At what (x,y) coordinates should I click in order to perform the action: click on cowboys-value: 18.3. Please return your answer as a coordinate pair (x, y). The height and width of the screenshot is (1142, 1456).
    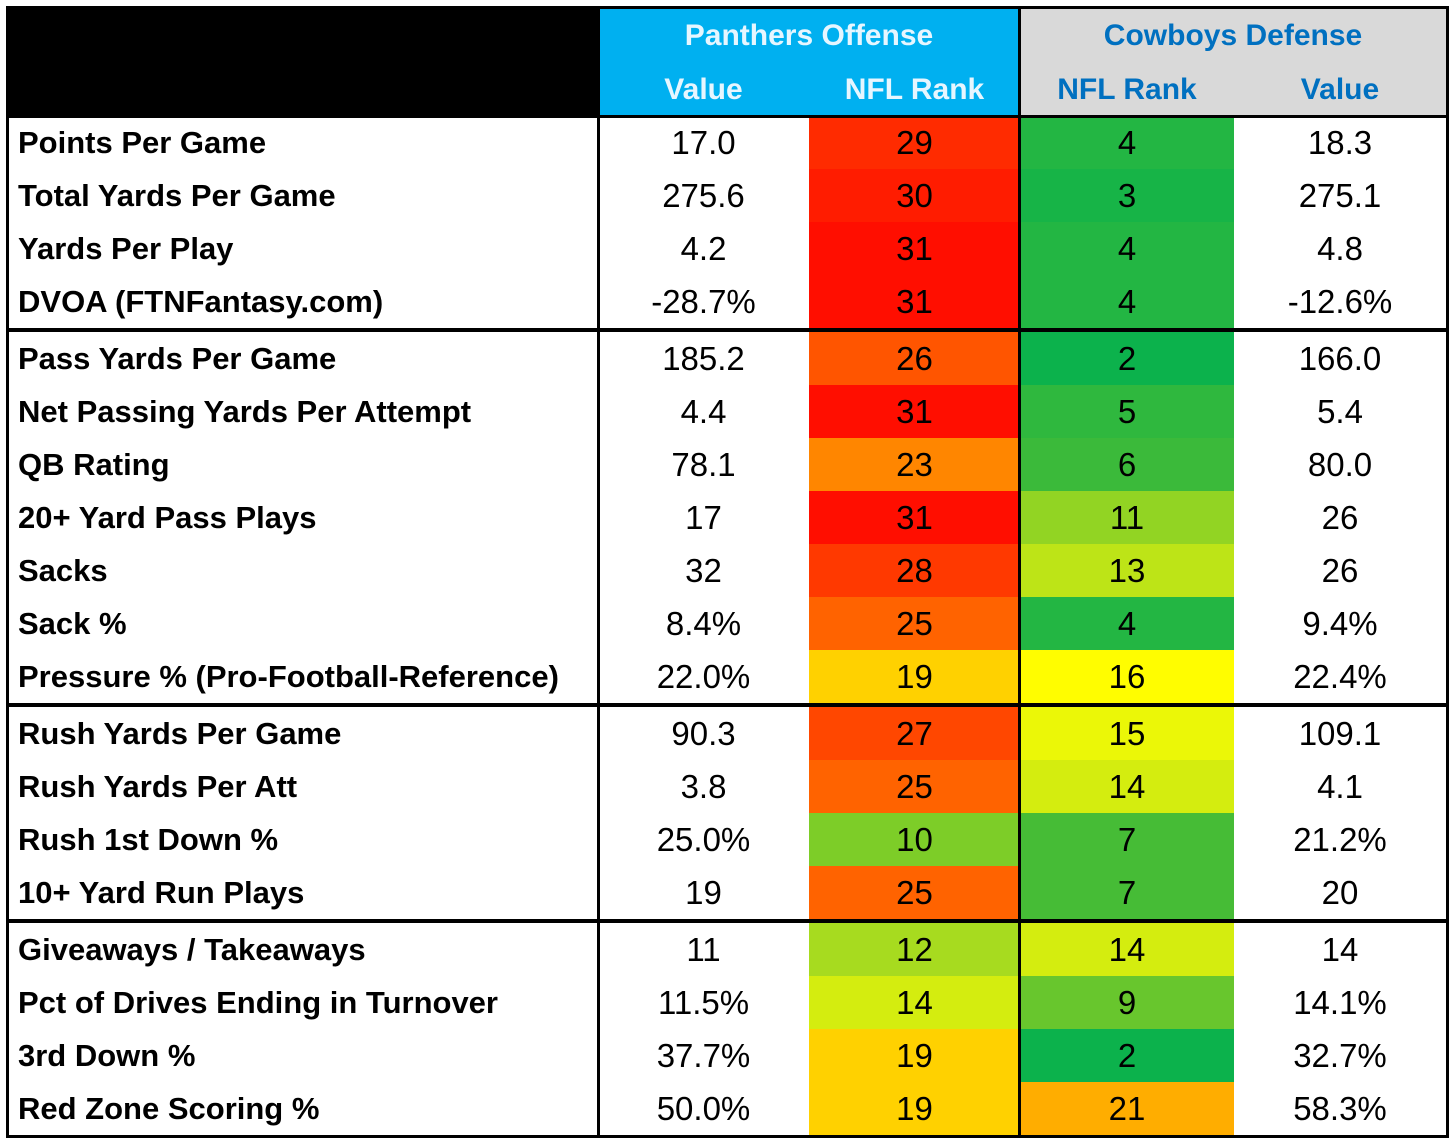
    Looking at the image, I should click on (1340, 142).